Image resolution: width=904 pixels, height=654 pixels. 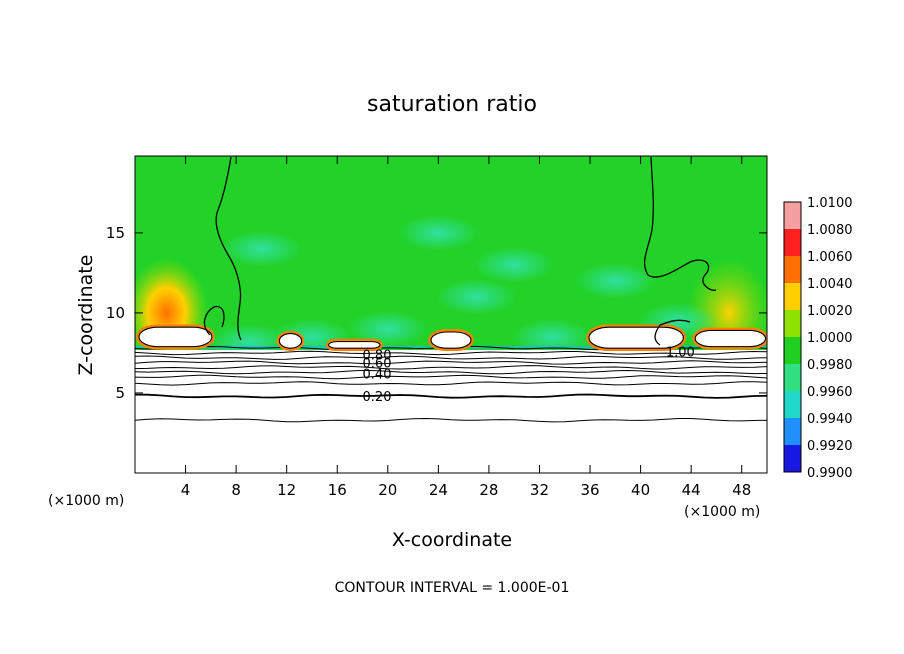 I want to click on contour-label-0: 0.20, so click(x=377, y=397).